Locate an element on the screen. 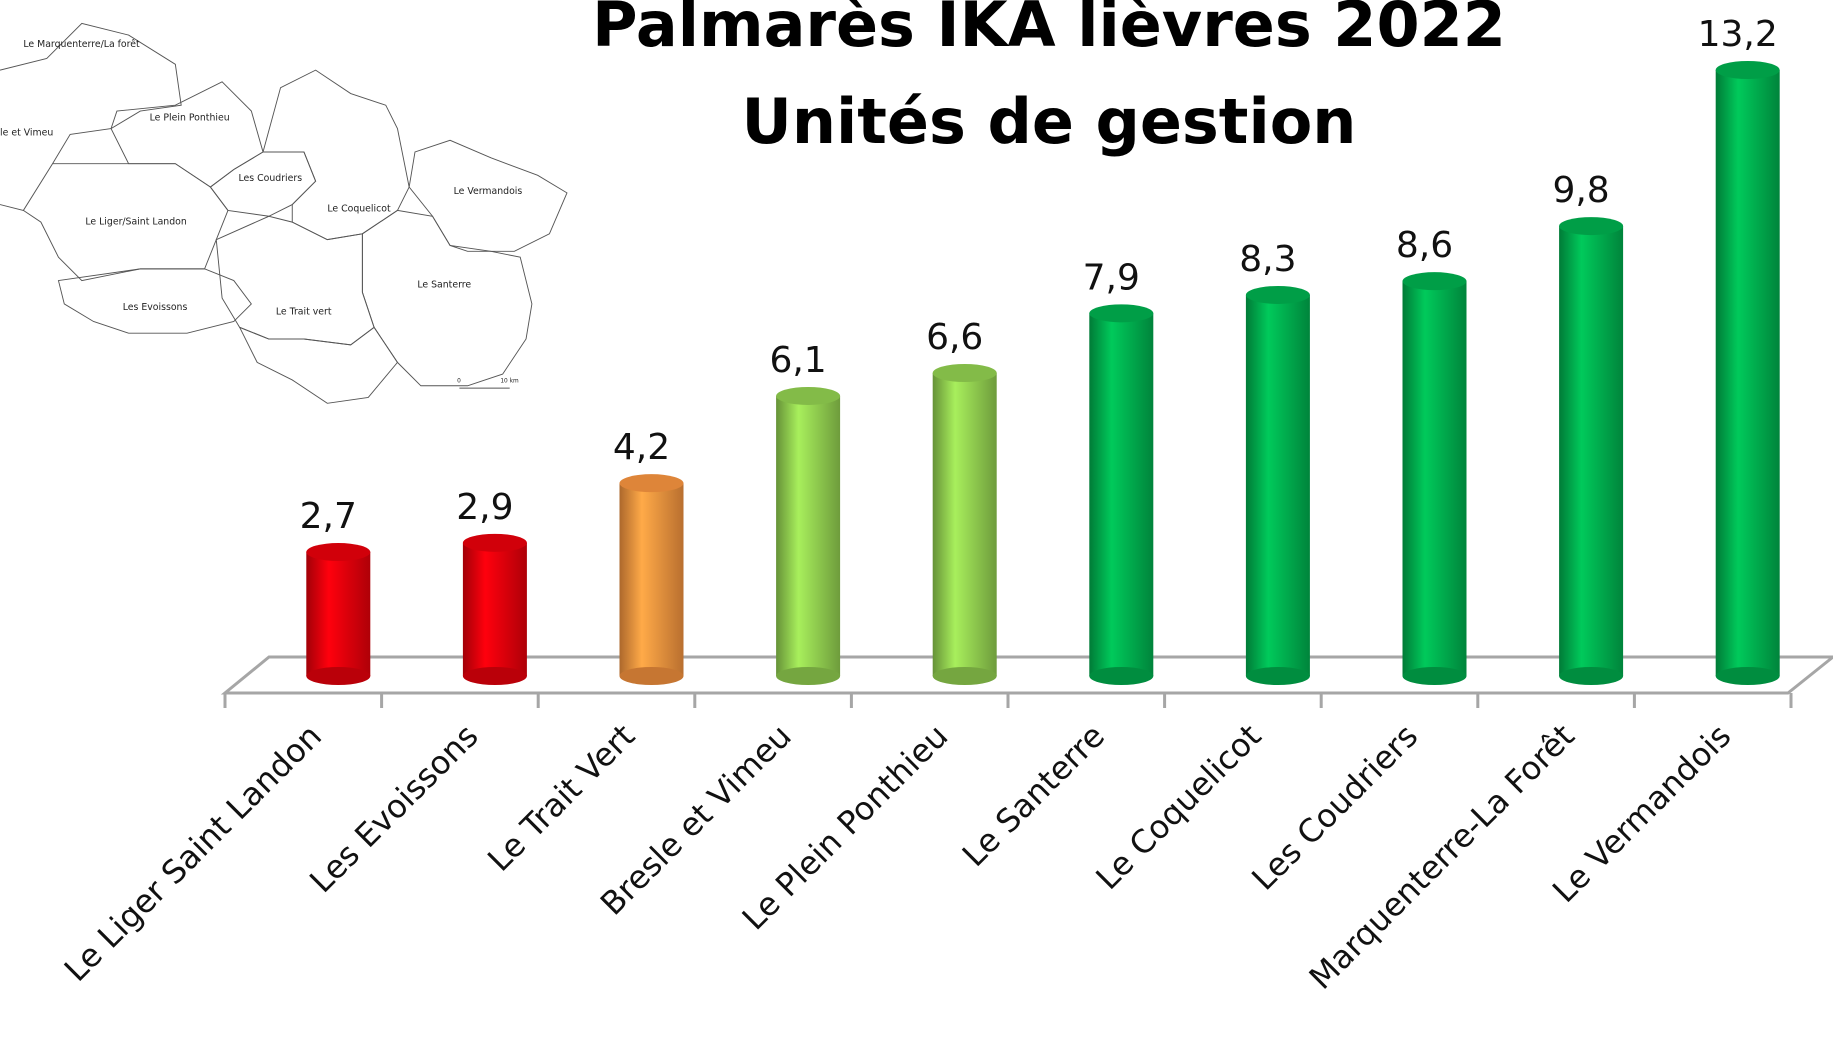  value-label: 8,6 is located at coordinates (1424, 245).